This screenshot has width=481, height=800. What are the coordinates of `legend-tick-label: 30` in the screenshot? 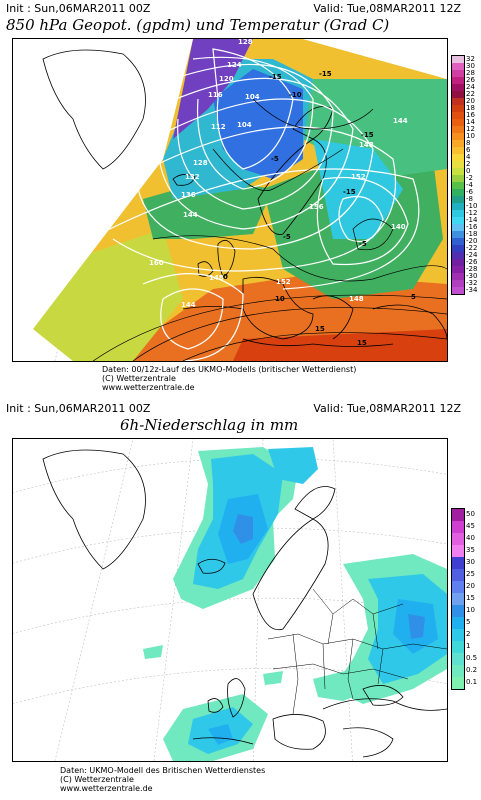 It's located at (470, 66).